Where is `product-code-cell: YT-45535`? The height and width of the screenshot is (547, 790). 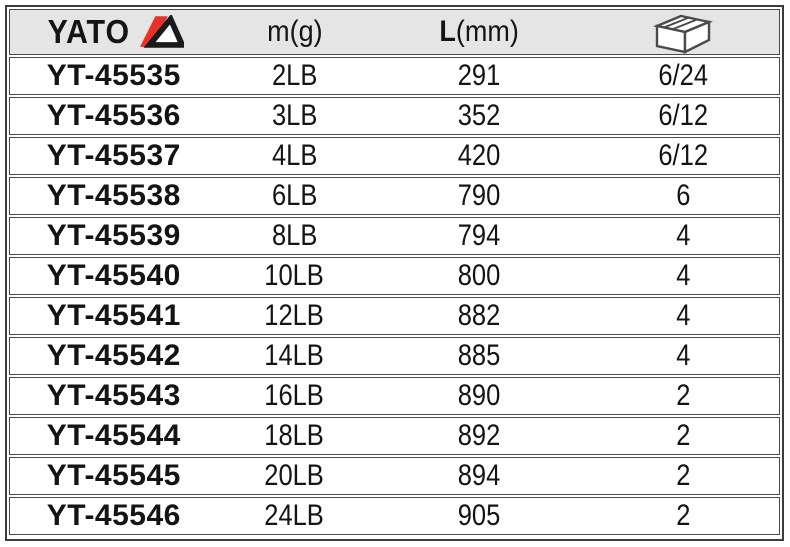 product-code-cell: YT-45535 is located at coordinates (114, 76).